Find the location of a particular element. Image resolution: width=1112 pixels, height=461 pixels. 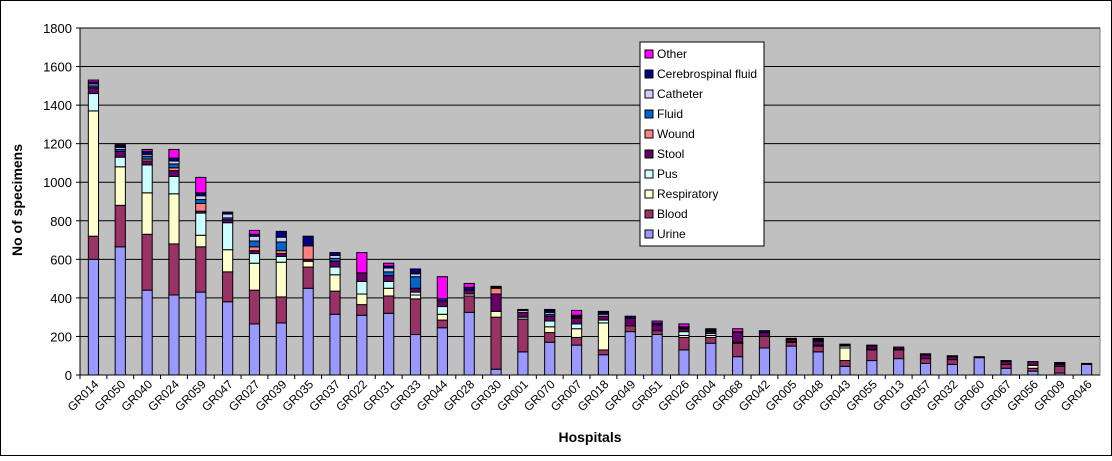

y-tick-label: 0 is located at coordinates (68, 375).